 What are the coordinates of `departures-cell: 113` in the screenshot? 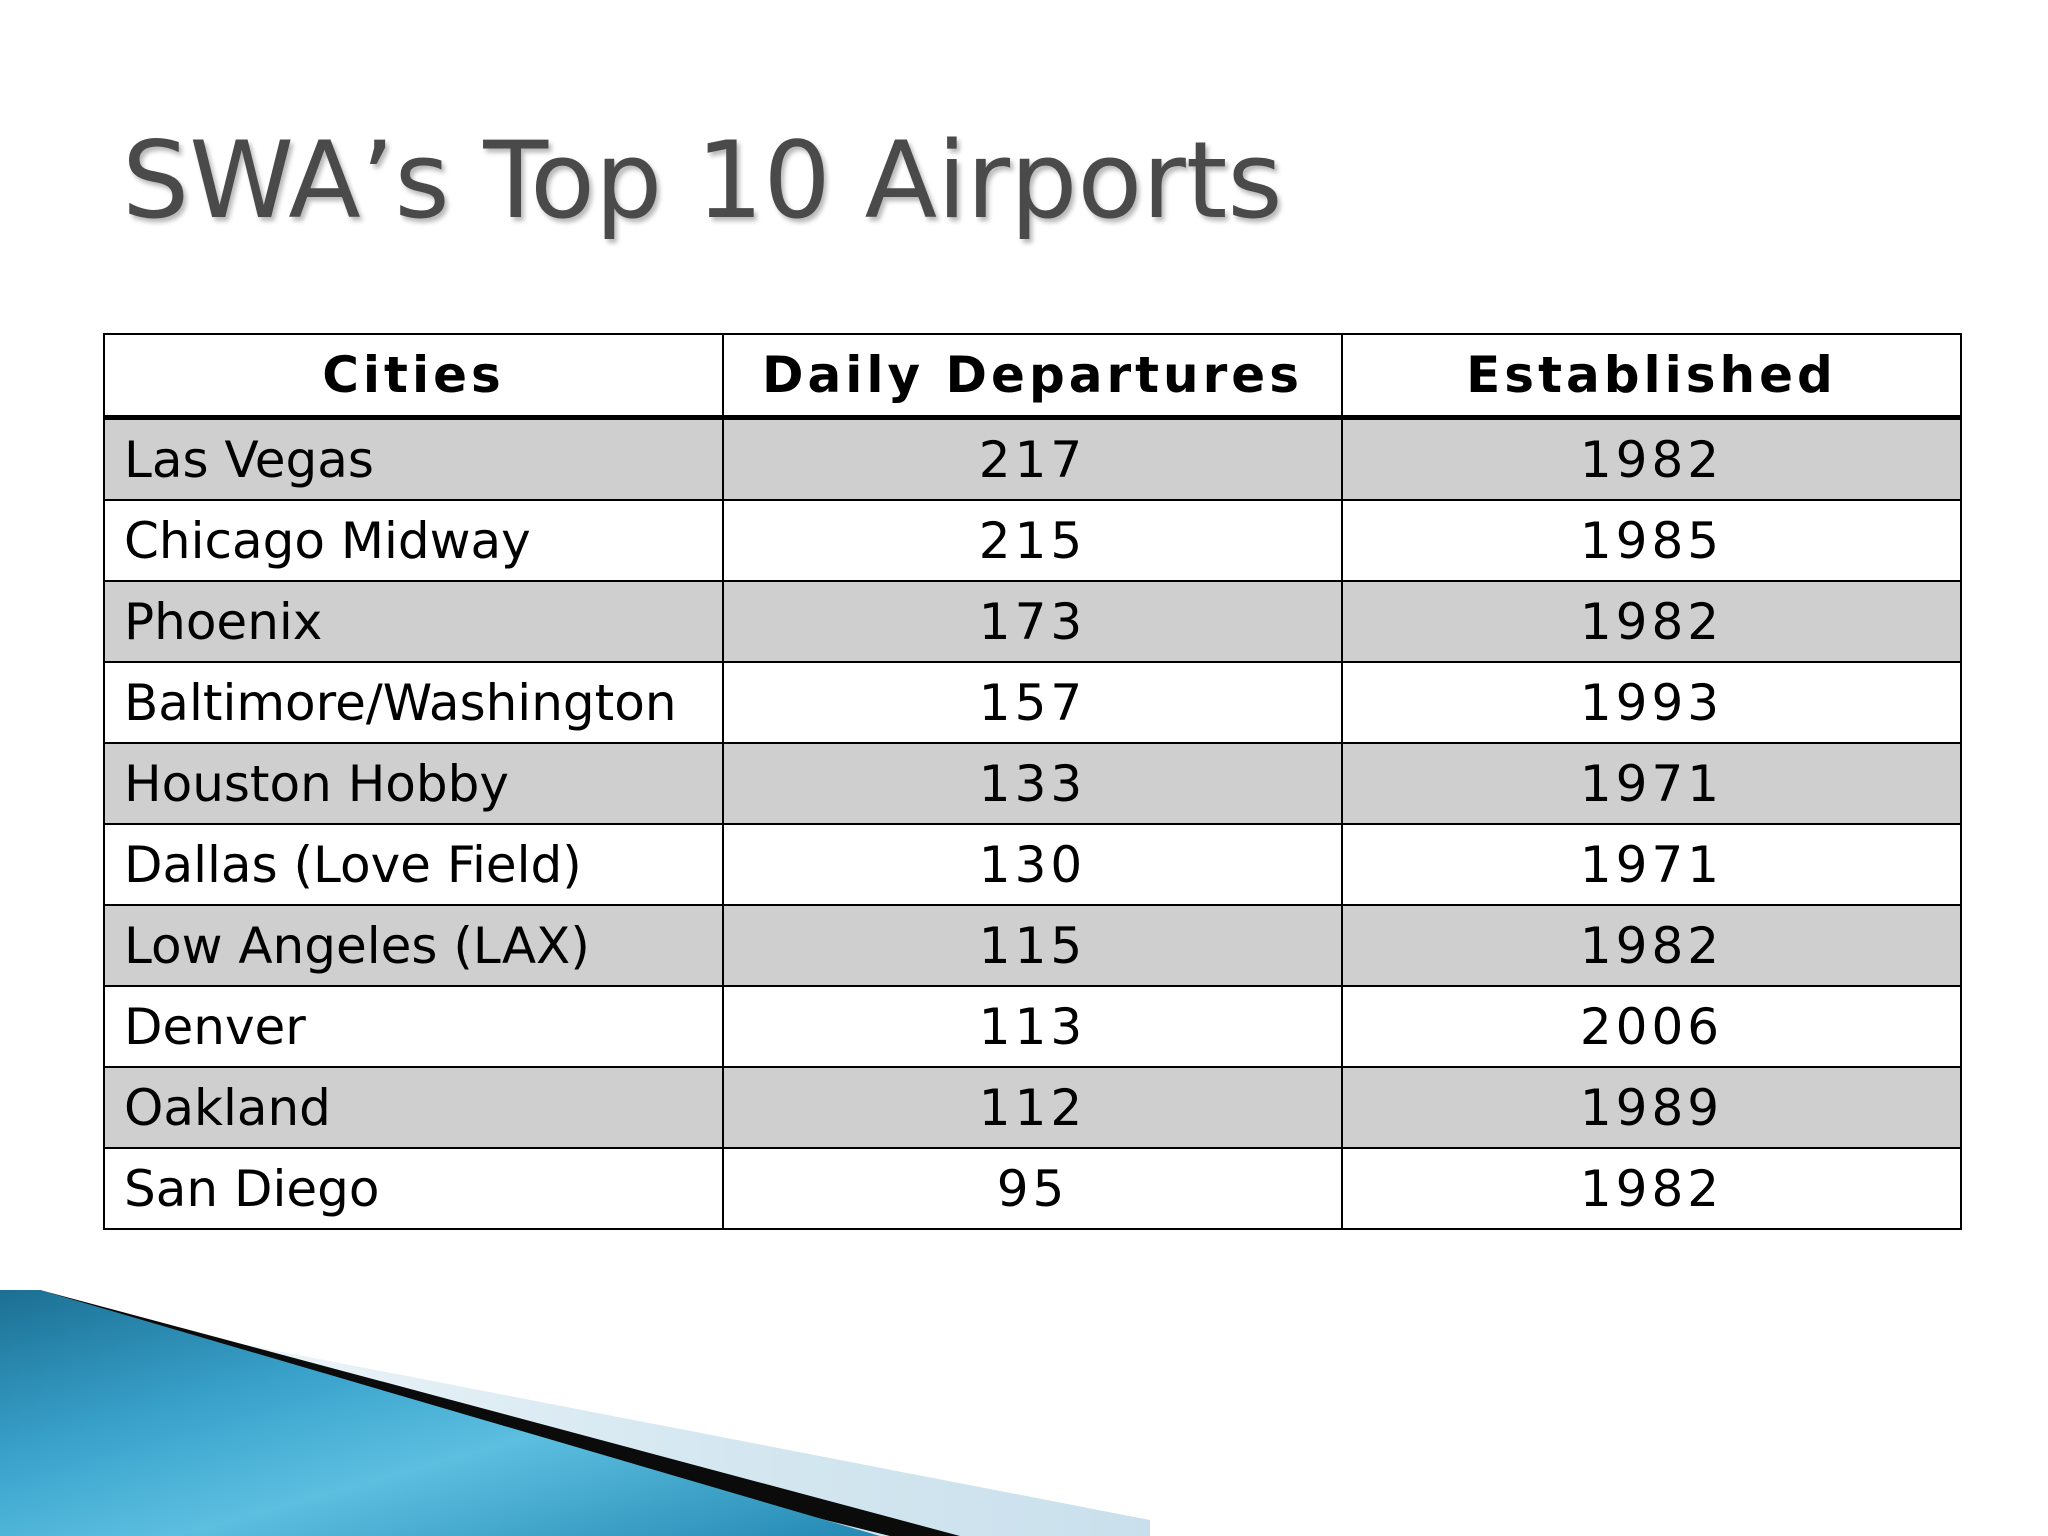 It's located at (1032, 1026).